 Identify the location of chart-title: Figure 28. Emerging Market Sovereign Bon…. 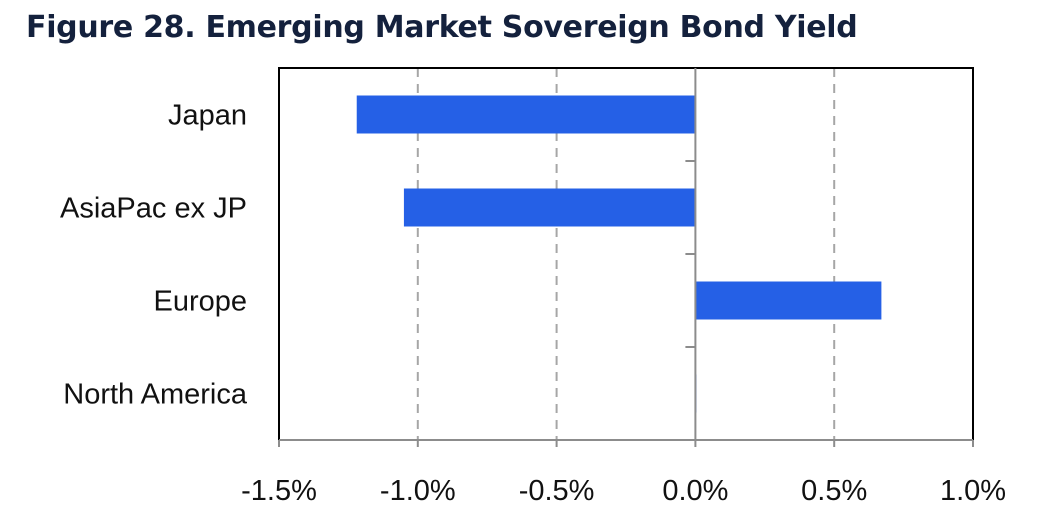
(442, 27).